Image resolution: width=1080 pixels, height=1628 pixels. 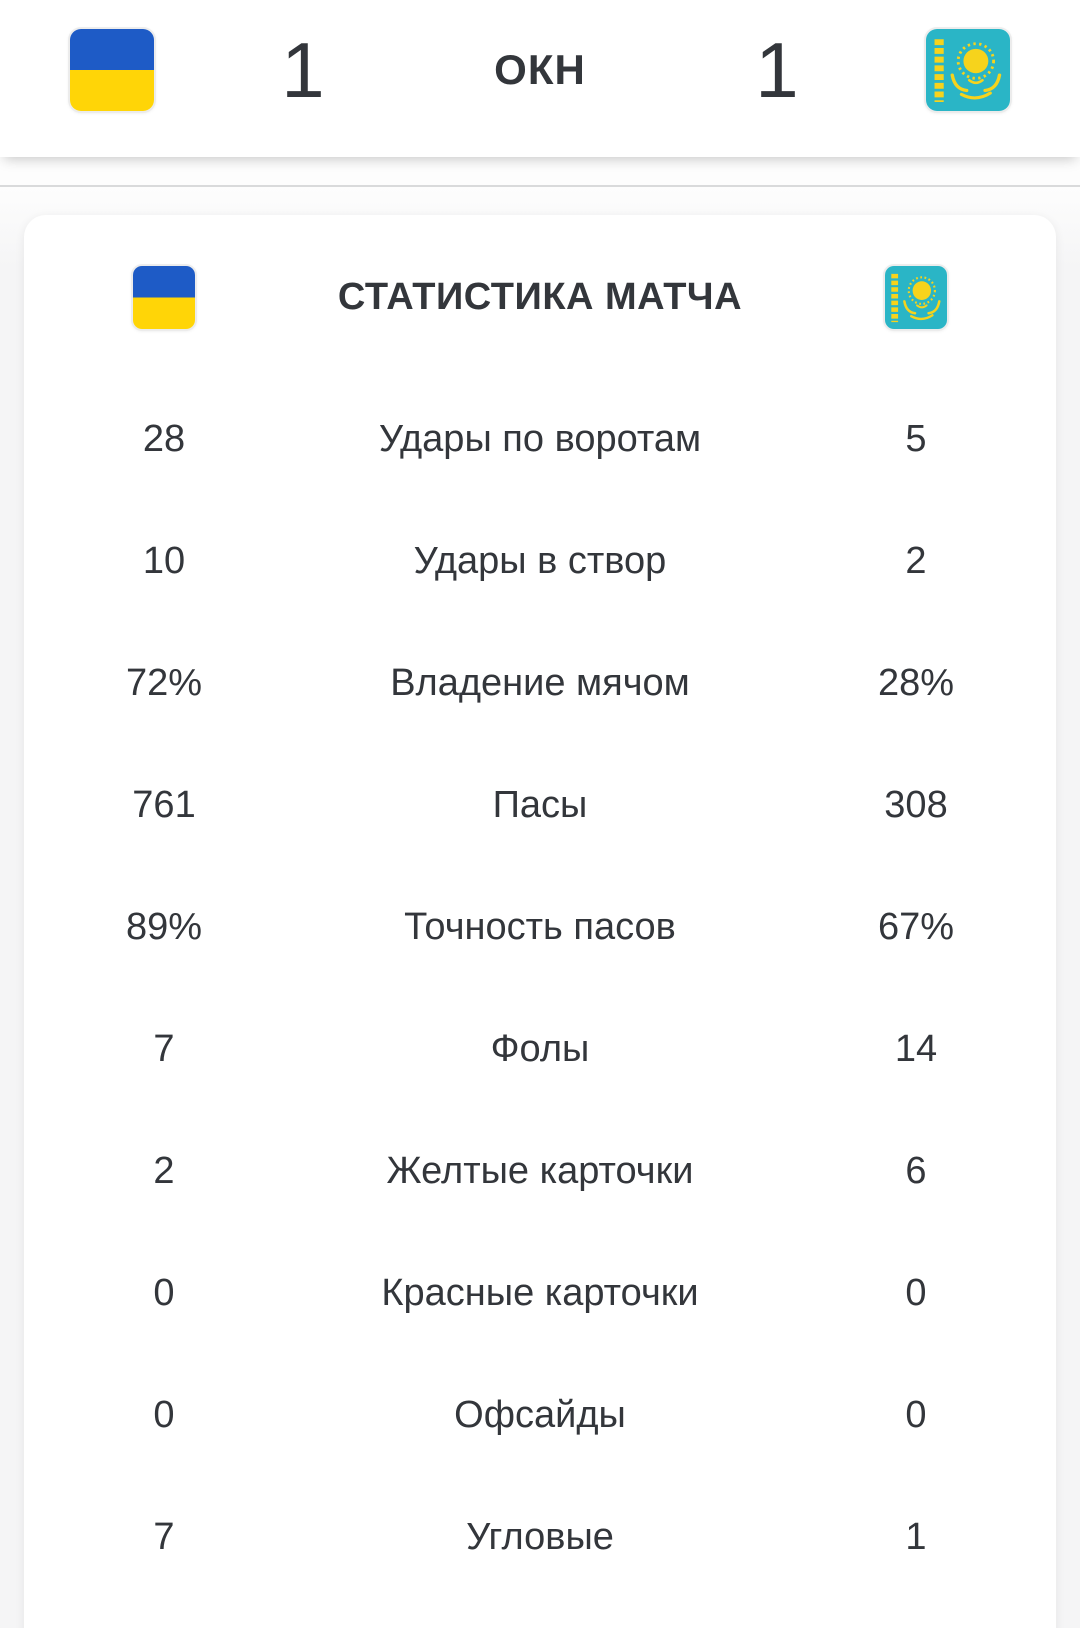 I want to click on away-value: 28%, so click(x=916, y=682).